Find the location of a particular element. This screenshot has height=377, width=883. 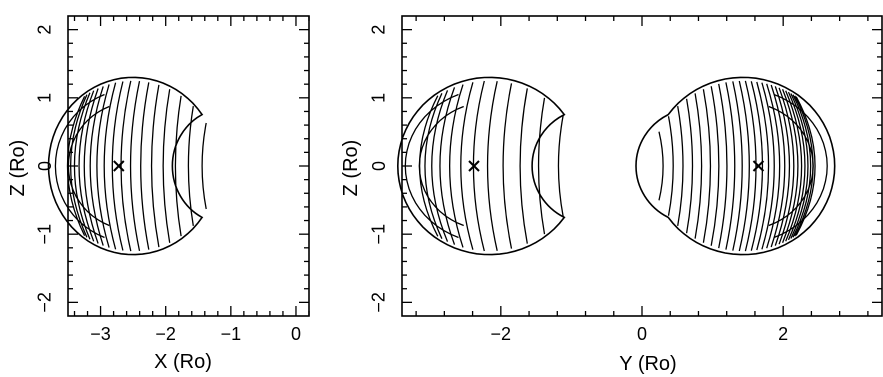

y-tick-labels-right: −2 −1 0 1 2 is located at coordinates (379, 169).